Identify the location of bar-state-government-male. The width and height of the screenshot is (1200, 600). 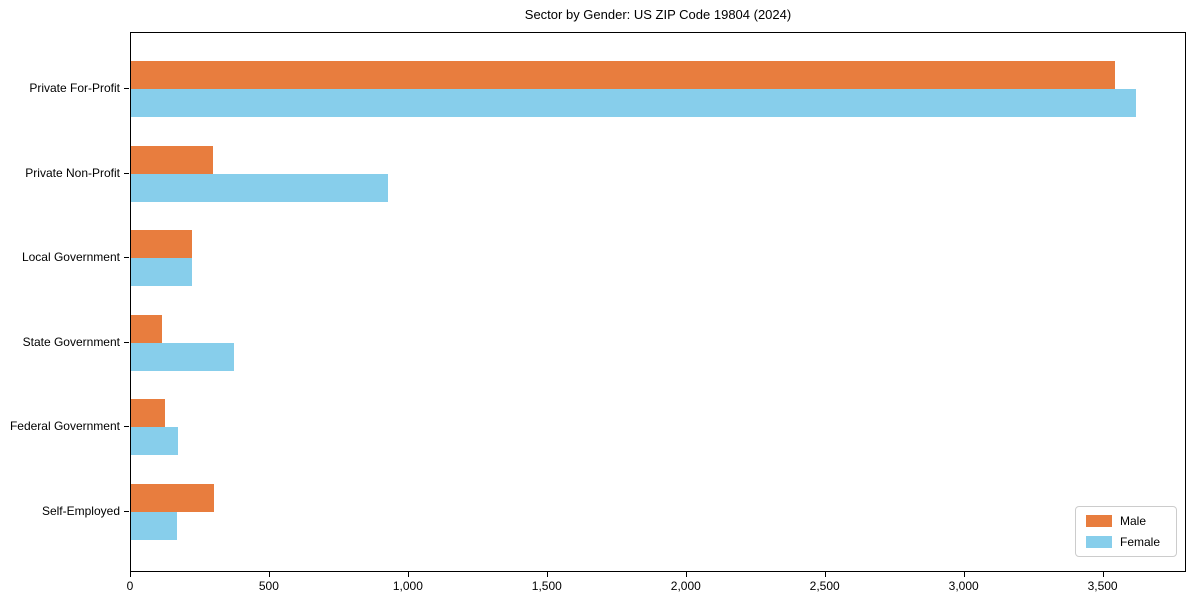
(147, 328).